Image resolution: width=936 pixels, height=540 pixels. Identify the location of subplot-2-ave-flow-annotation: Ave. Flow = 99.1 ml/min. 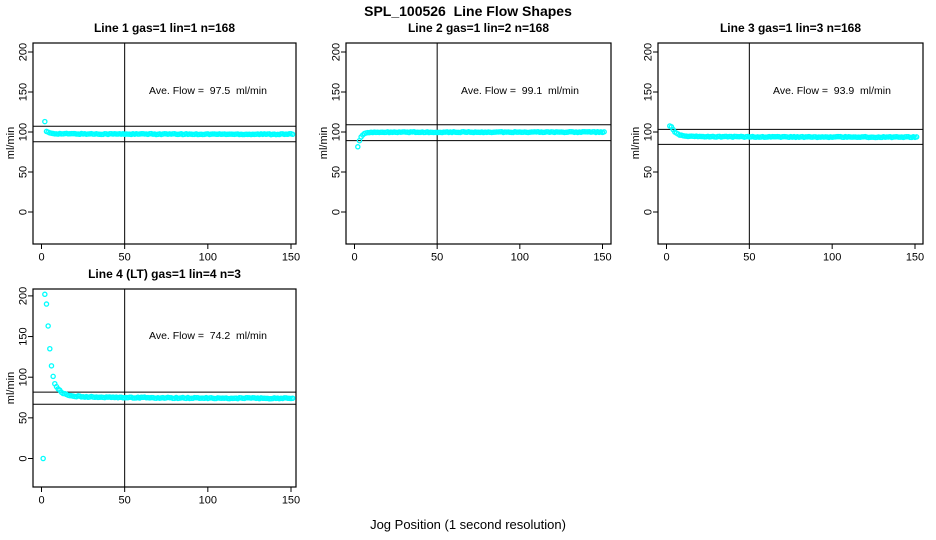
(520, 91).